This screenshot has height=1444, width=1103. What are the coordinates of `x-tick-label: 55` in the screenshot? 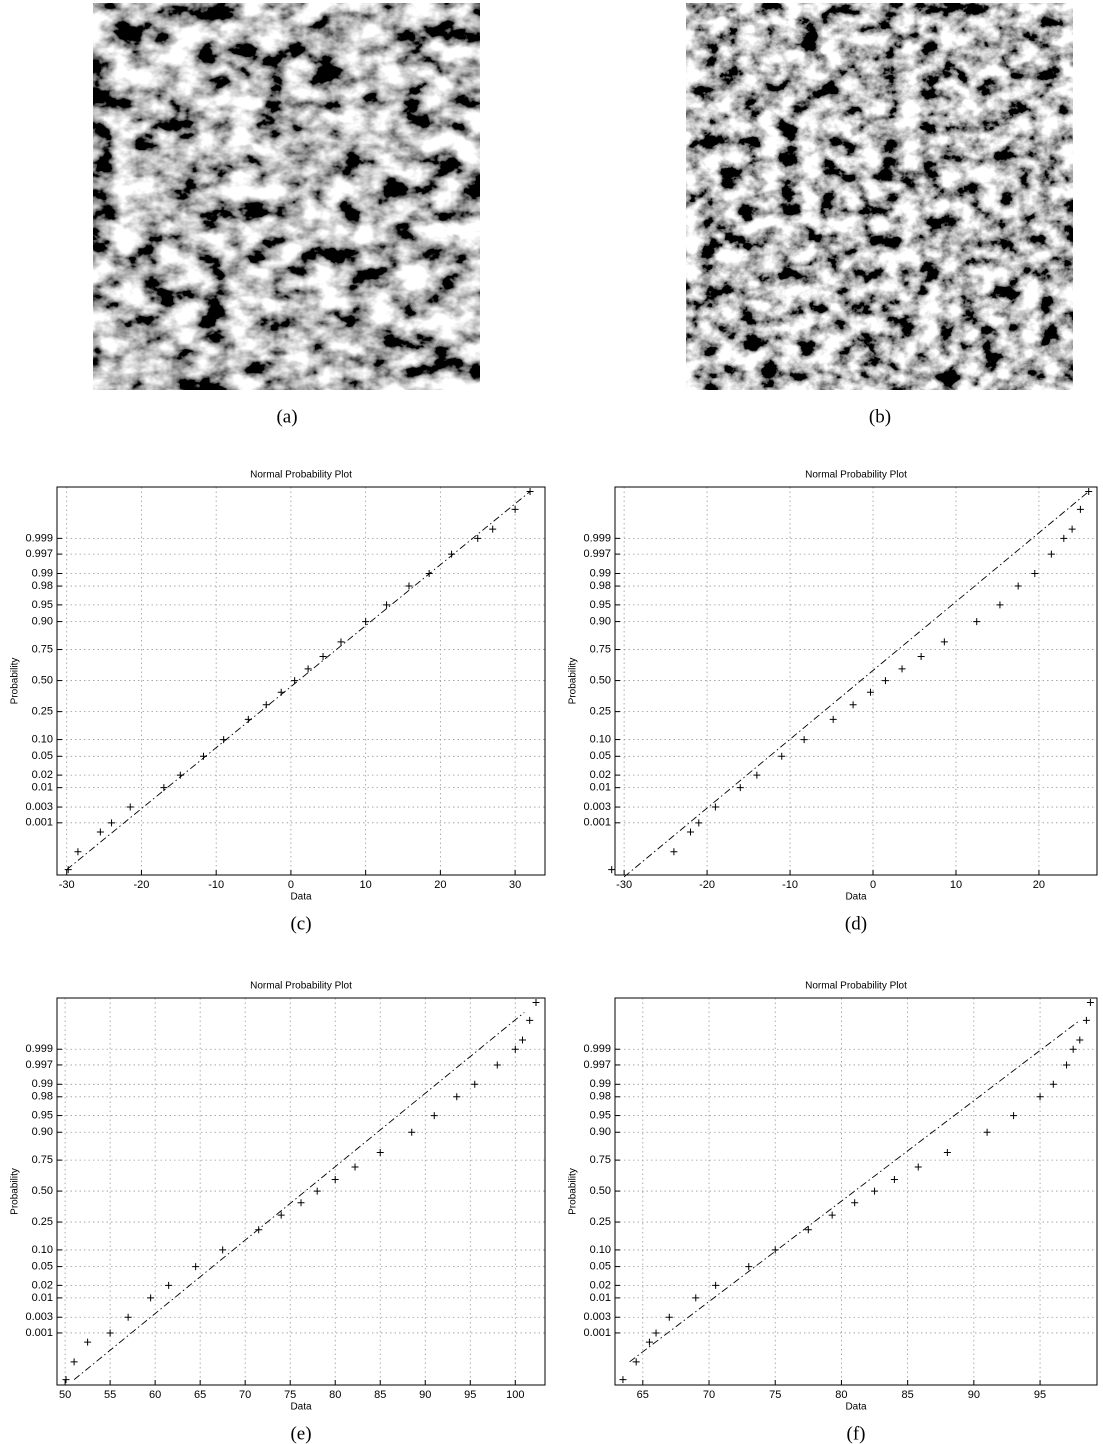 It's located at (110, 1395).